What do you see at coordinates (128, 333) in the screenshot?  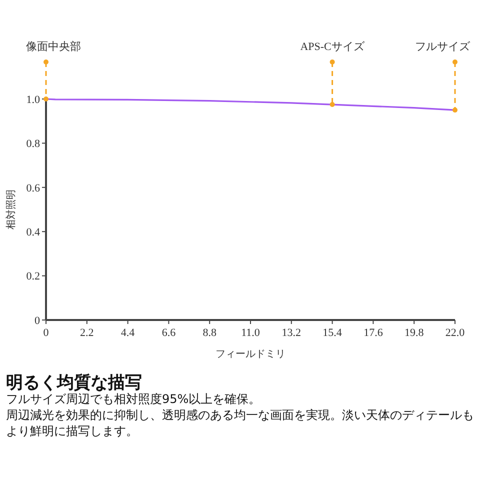 I see `x-tick-label: 4.4` at bounding box center [128, 333].